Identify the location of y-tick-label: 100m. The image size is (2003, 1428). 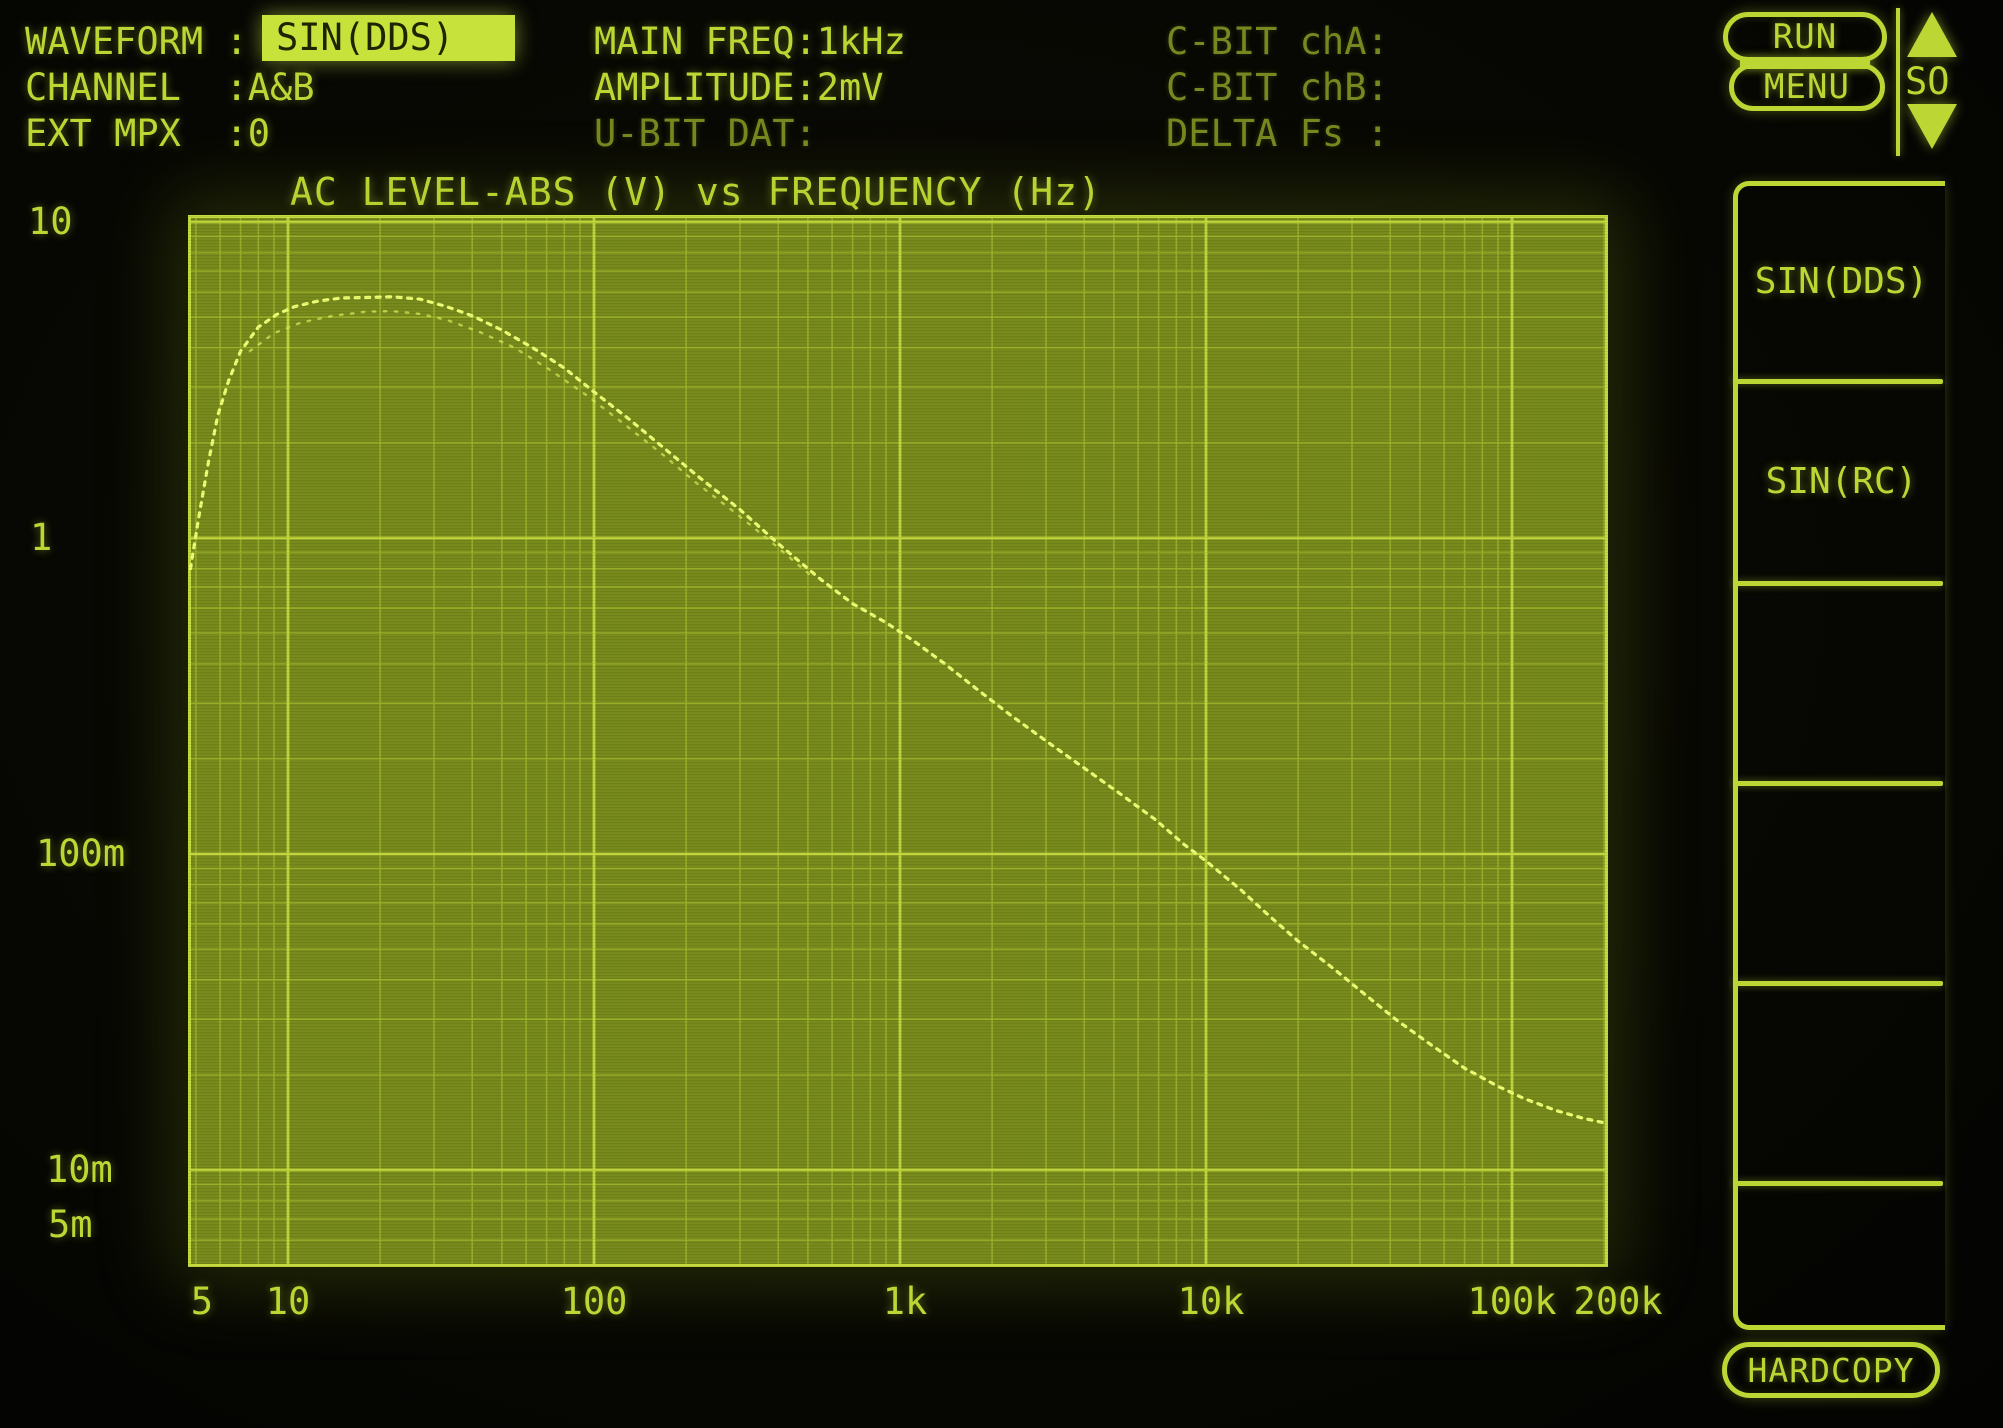
(81, 853).